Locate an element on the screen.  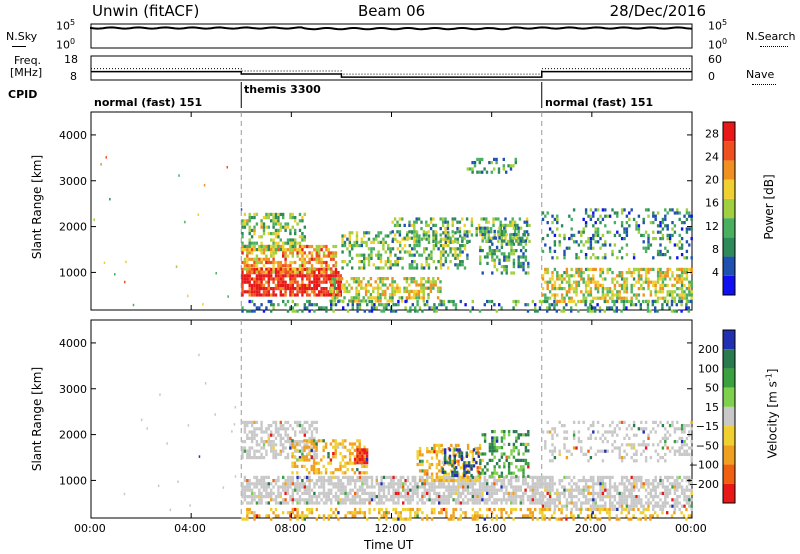
power-ytick-label: 2000 is located at coordinates (73, 227).